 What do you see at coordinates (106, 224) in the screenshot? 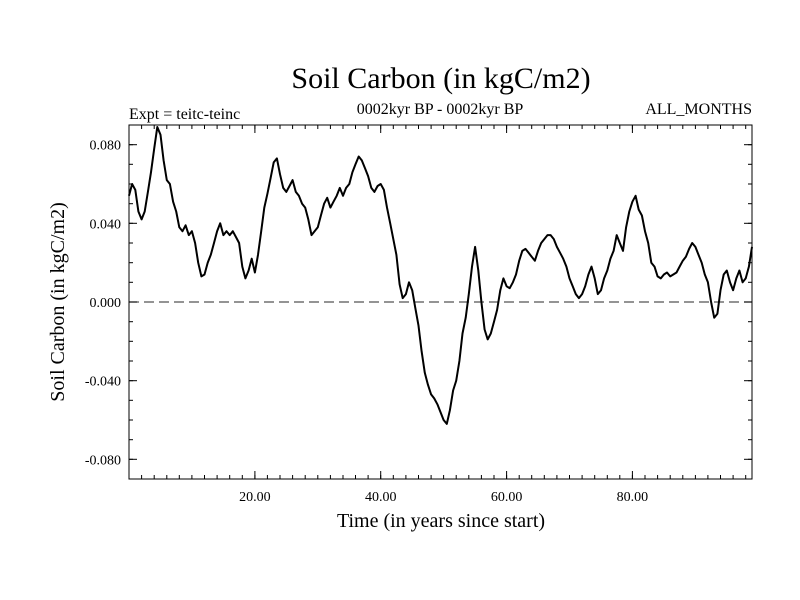
I see `y-tick-label: 0.040` at bounding box center [106, 224].